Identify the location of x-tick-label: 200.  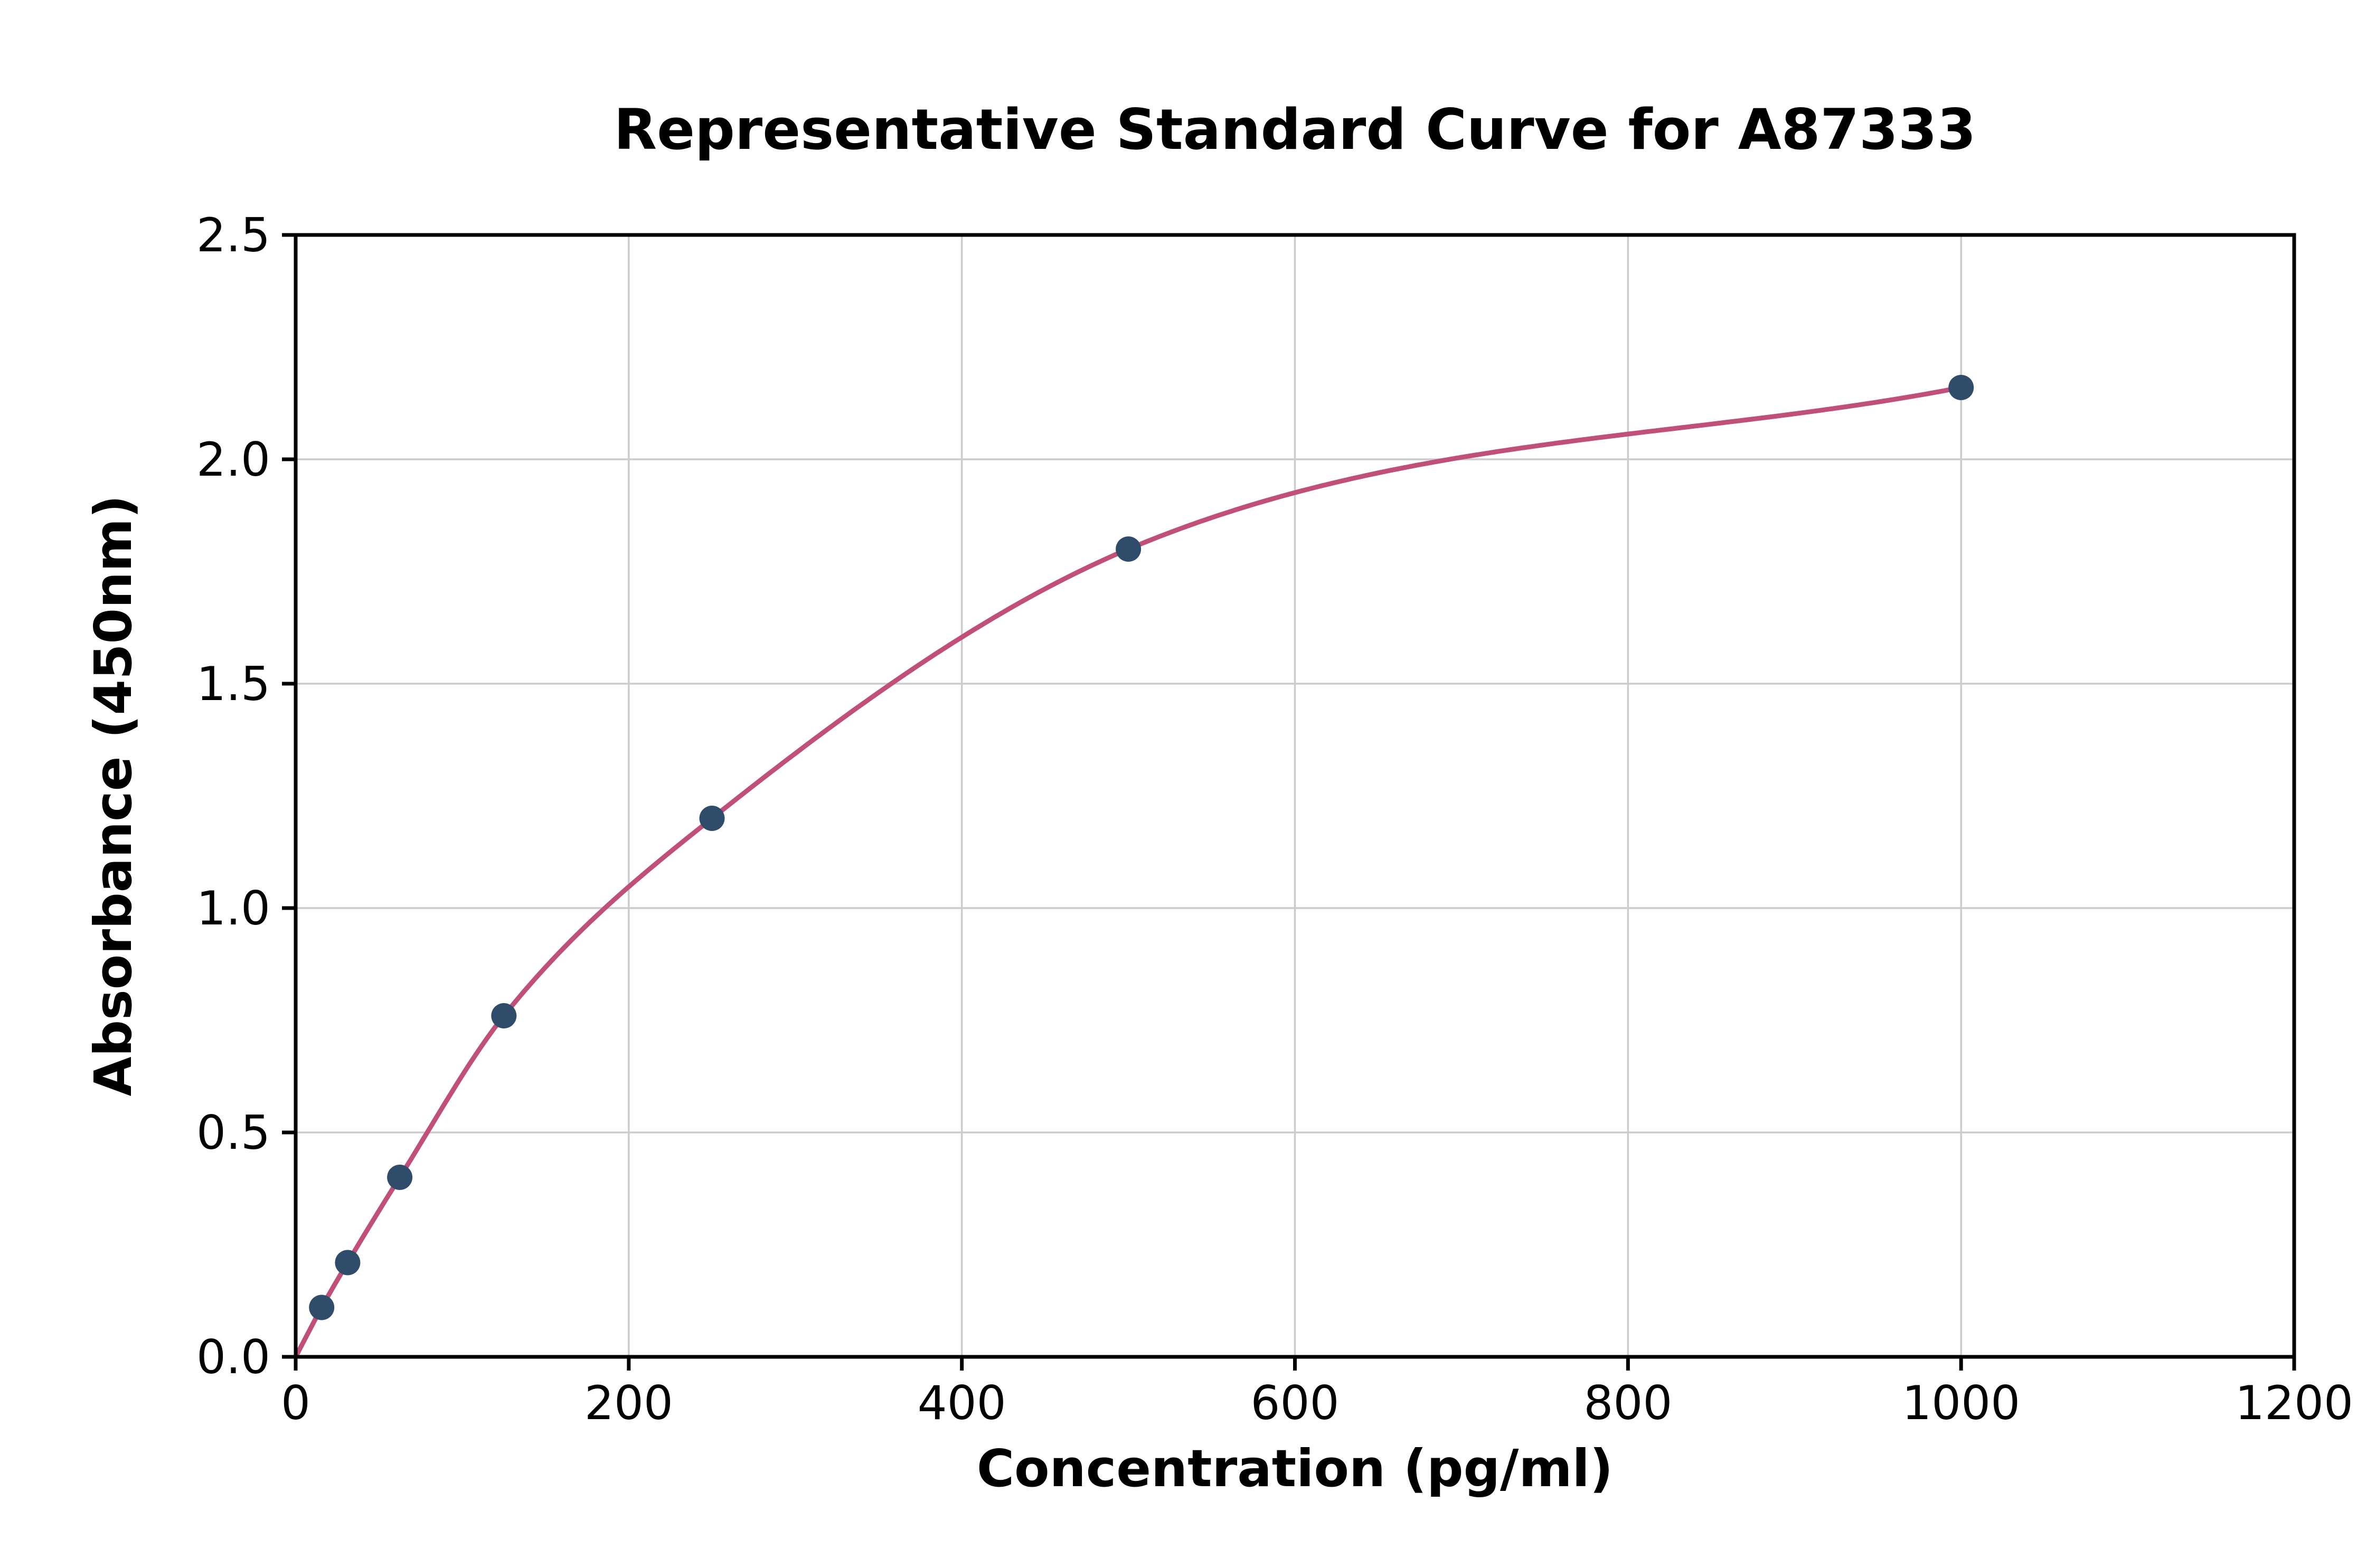
(629, 1403).